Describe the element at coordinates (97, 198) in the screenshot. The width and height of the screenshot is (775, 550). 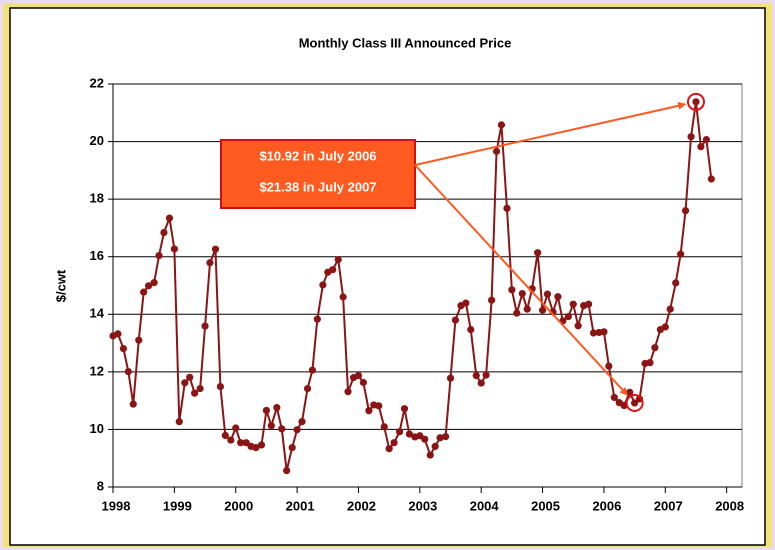
I see `y-tick-label: 18` at that location.